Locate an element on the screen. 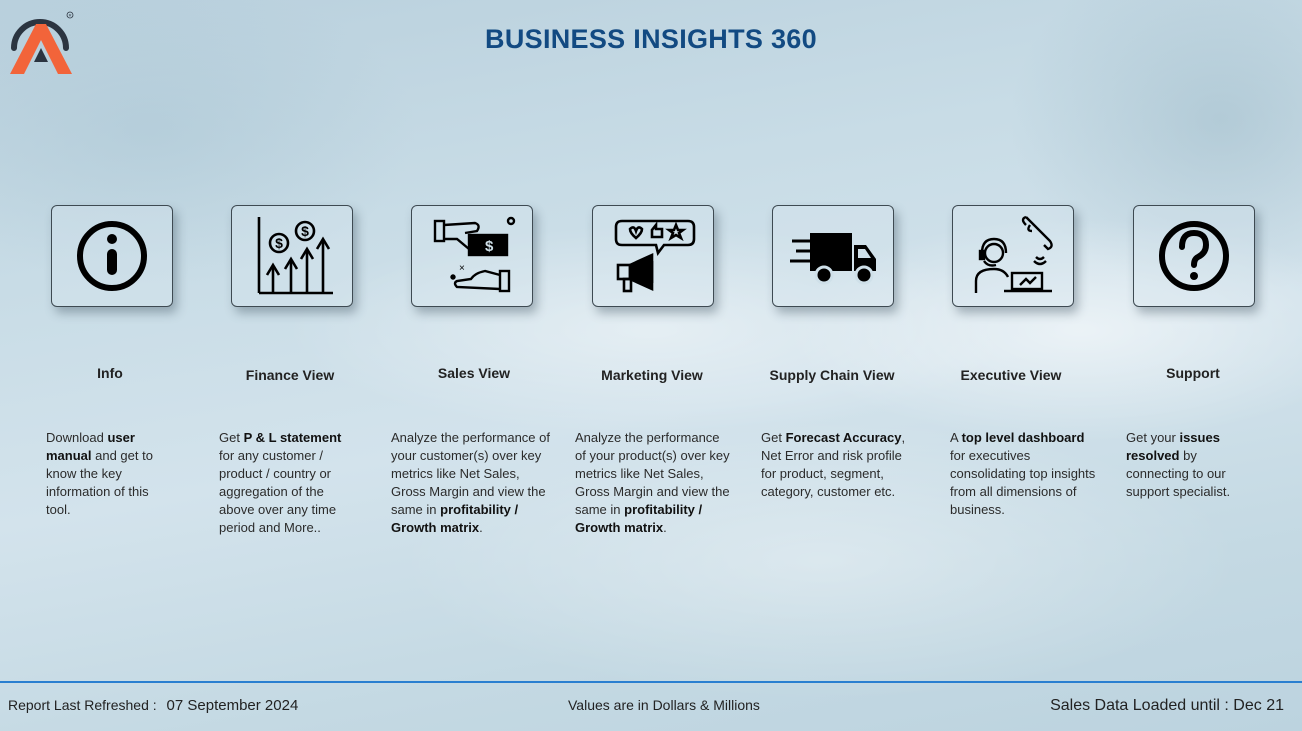 This screenshot has width=1302, height=731. finance-growth-icon: $ $ is located at coordinates (295, 256).